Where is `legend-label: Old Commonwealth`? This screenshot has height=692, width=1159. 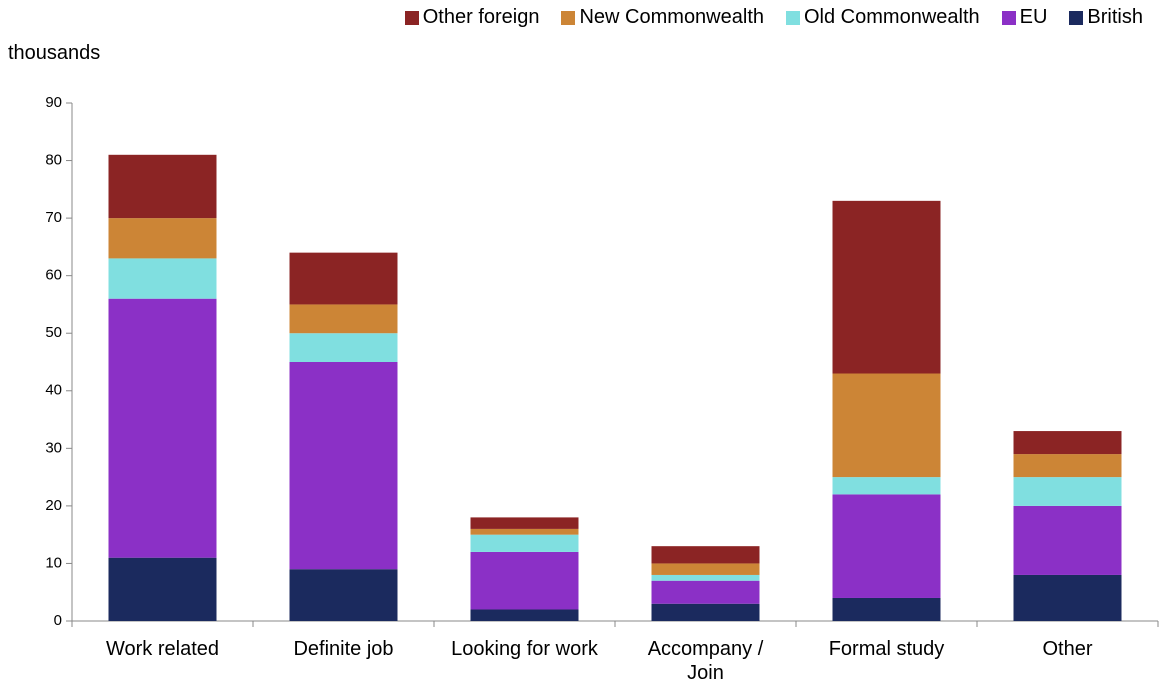 legend-label: Old Commonwealth is located at coordinates (892, 17).